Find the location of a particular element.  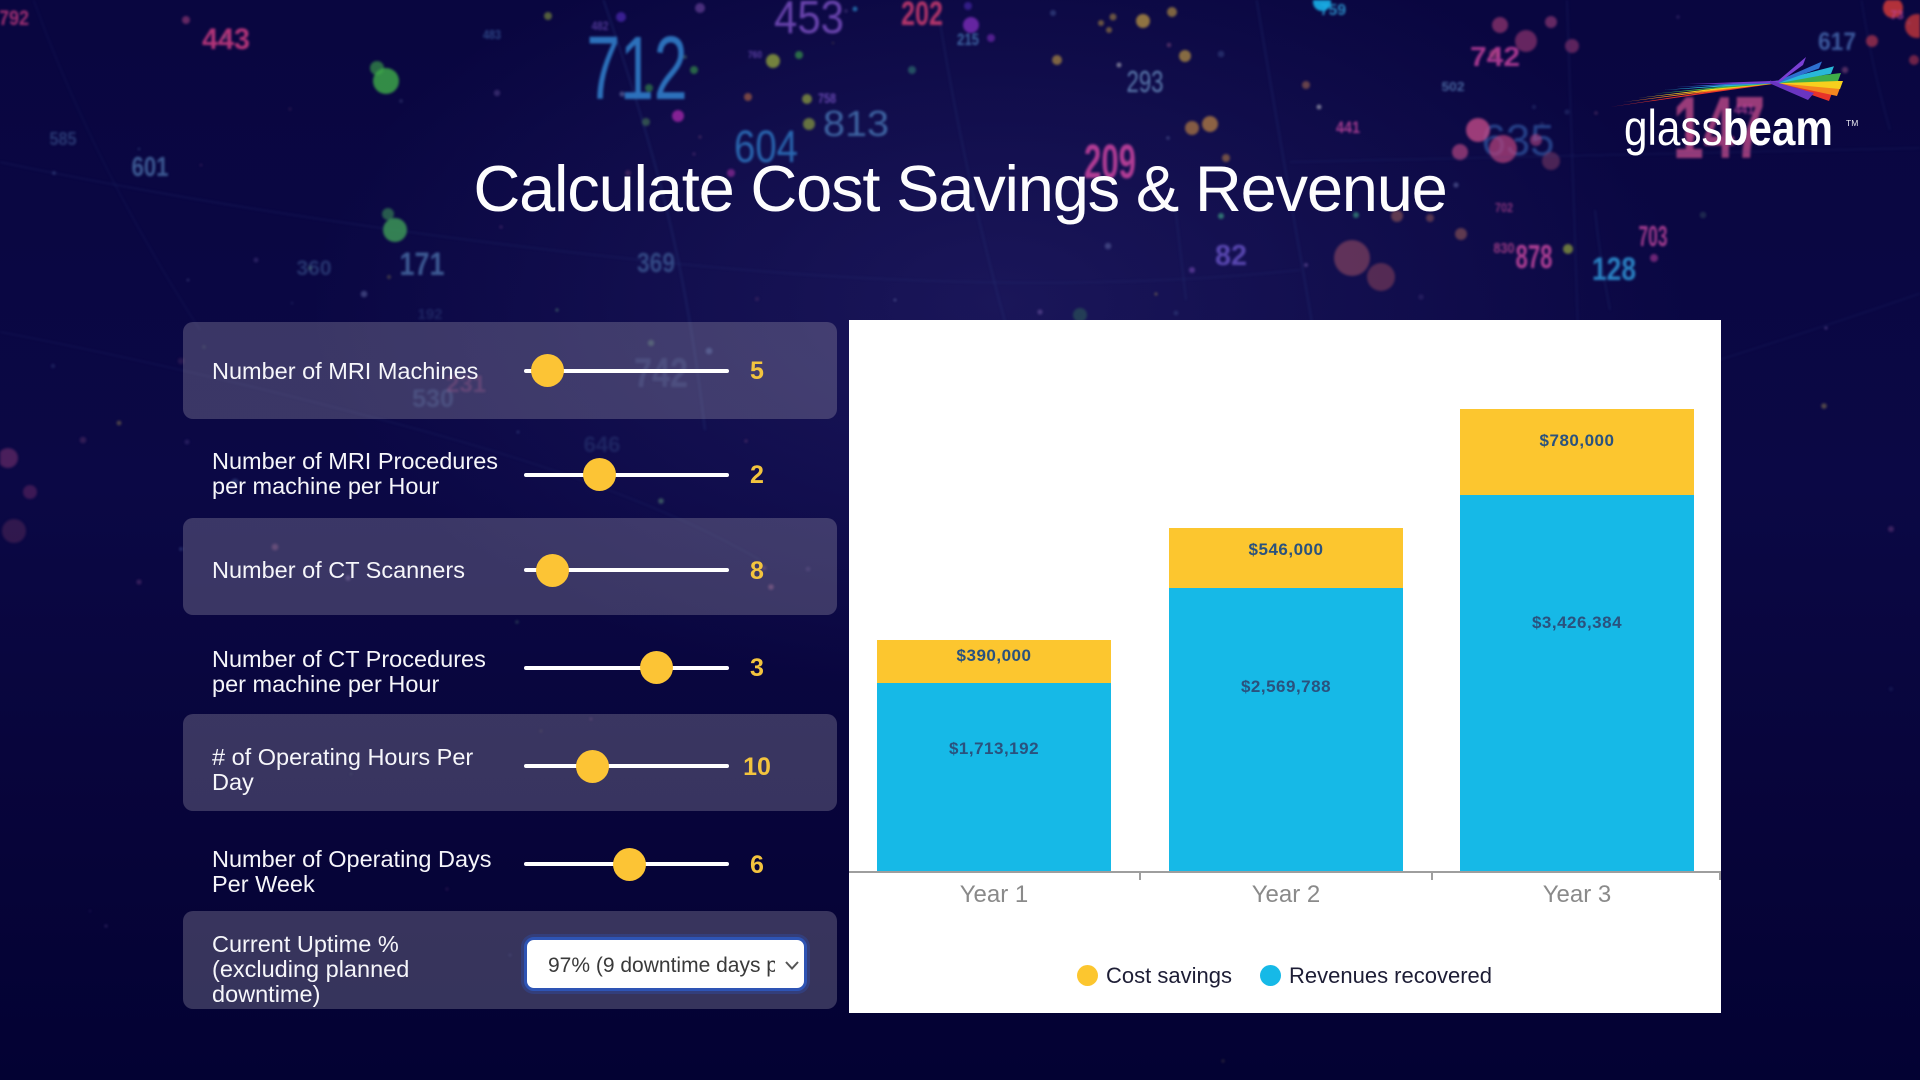

svg-text: 128 is located at coordinates (1614, 269).